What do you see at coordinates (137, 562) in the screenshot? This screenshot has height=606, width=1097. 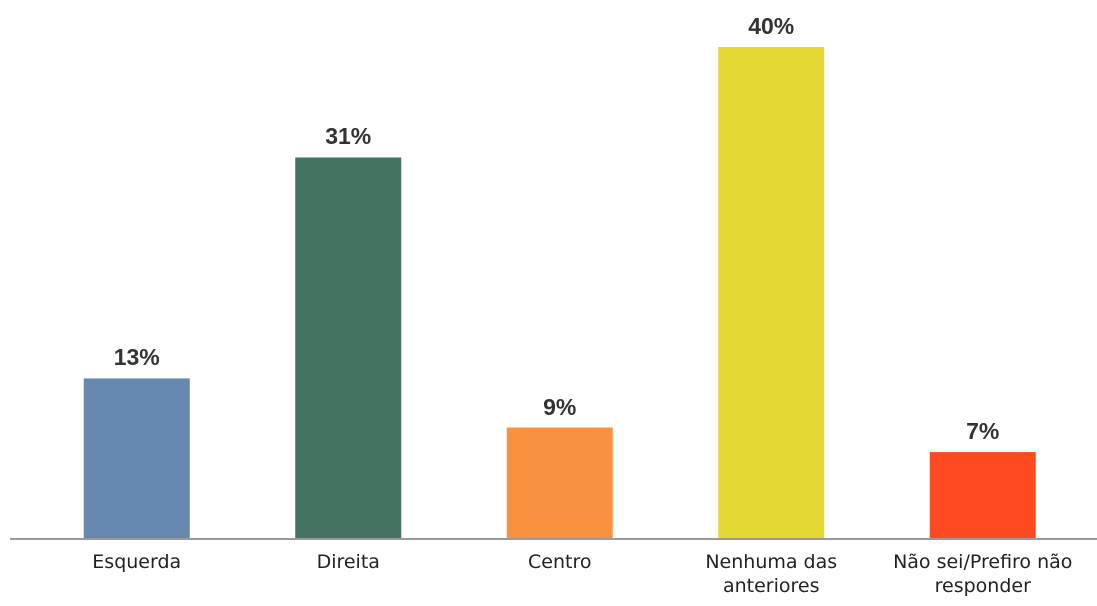 I see `x-tick-label: Esquerda` at bounding box center [137, 562].